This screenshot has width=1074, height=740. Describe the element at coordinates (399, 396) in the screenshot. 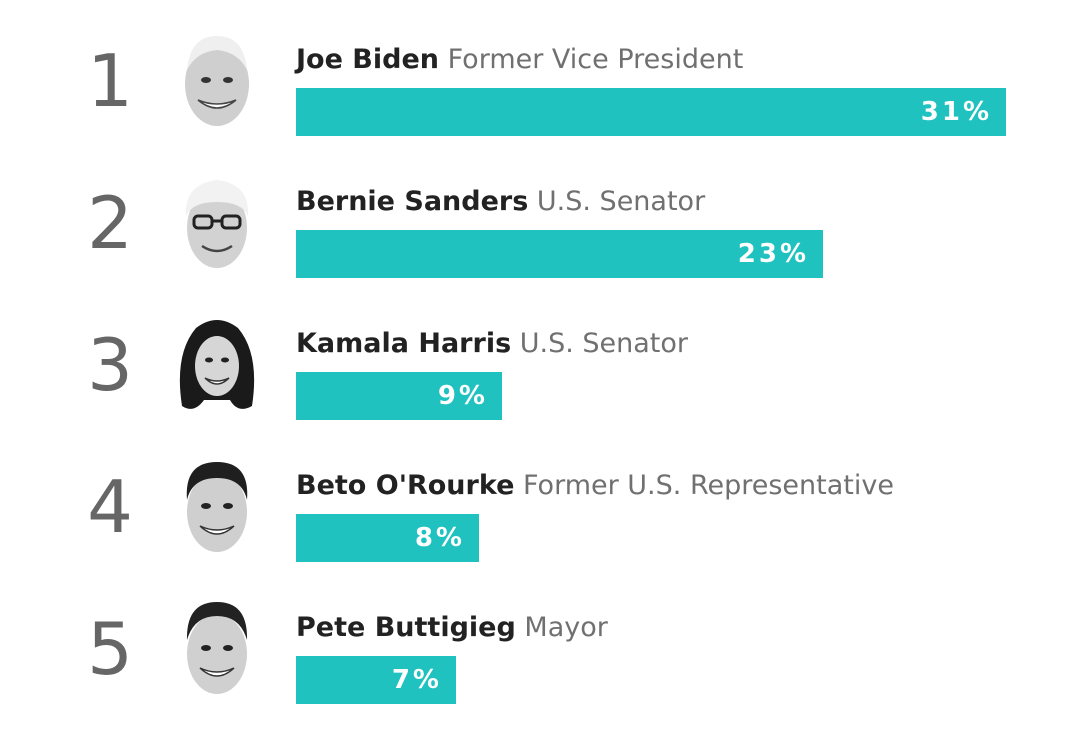

I see `bar-kamala-harris: 9%` at that location.